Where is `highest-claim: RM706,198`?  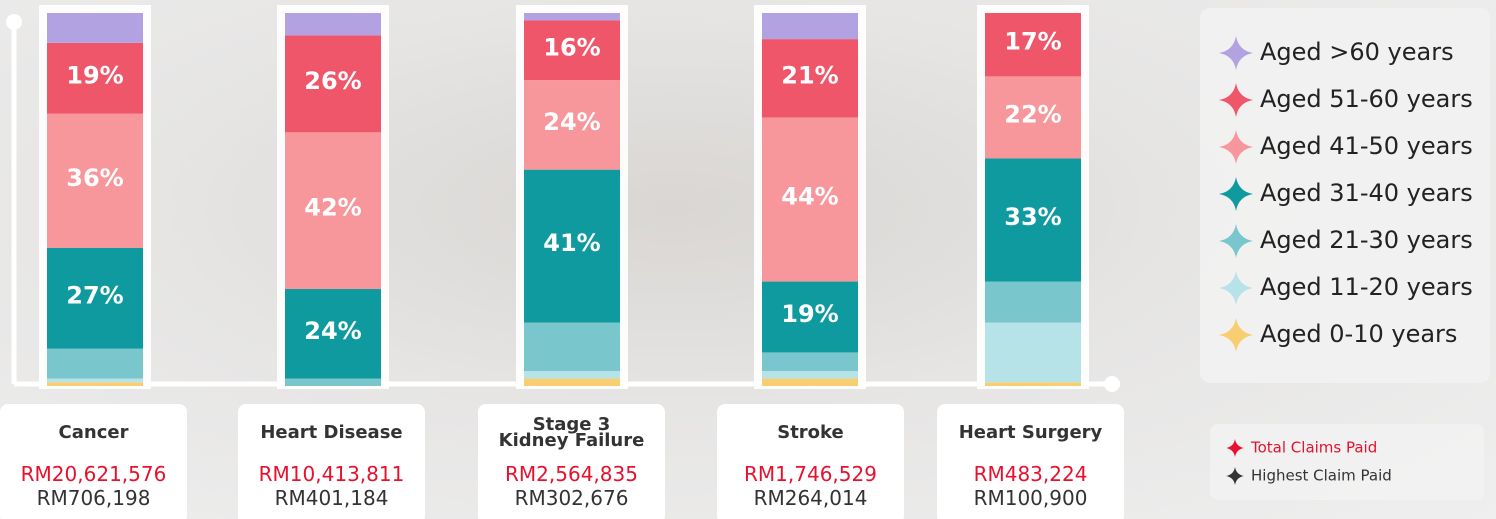
highest-claim: RM706,198 is located at coordinates (93, 498).